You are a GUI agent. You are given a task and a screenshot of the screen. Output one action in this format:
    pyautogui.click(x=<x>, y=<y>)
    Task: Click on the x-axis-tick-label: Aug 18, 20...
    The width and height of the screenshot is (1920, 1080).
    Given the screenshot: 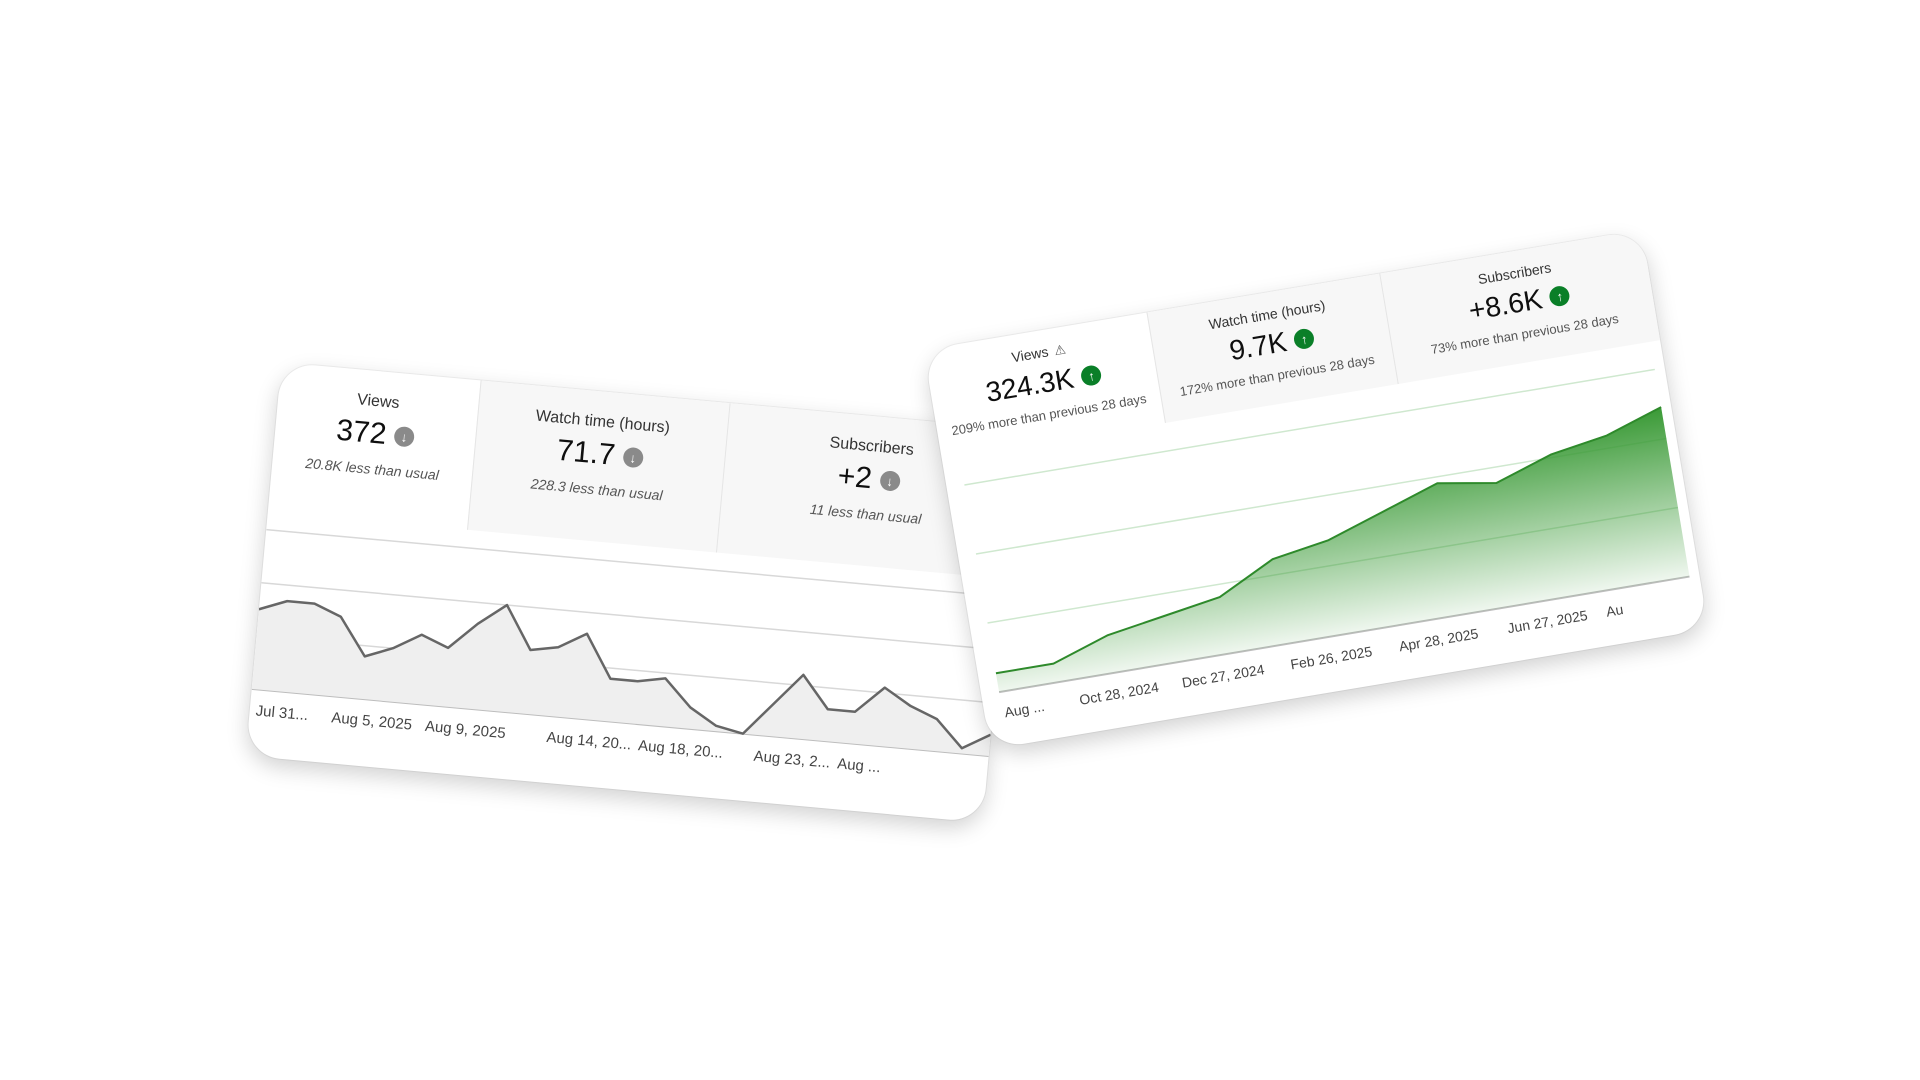 What is the action you would take?
    pyautogui.click(x=680, y=749)
    